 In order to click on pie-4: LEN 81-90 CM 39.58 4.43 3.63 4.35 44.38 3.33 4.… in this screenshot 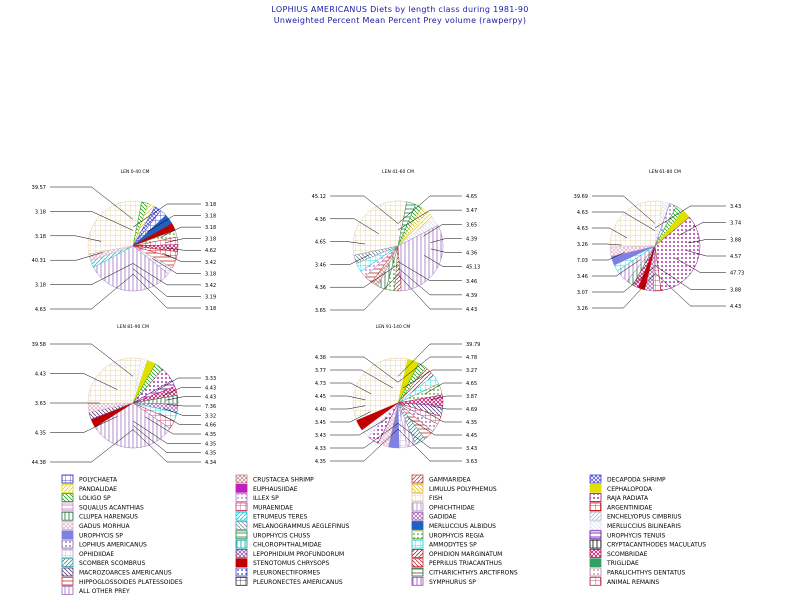, I will do `click(124, 395)`.